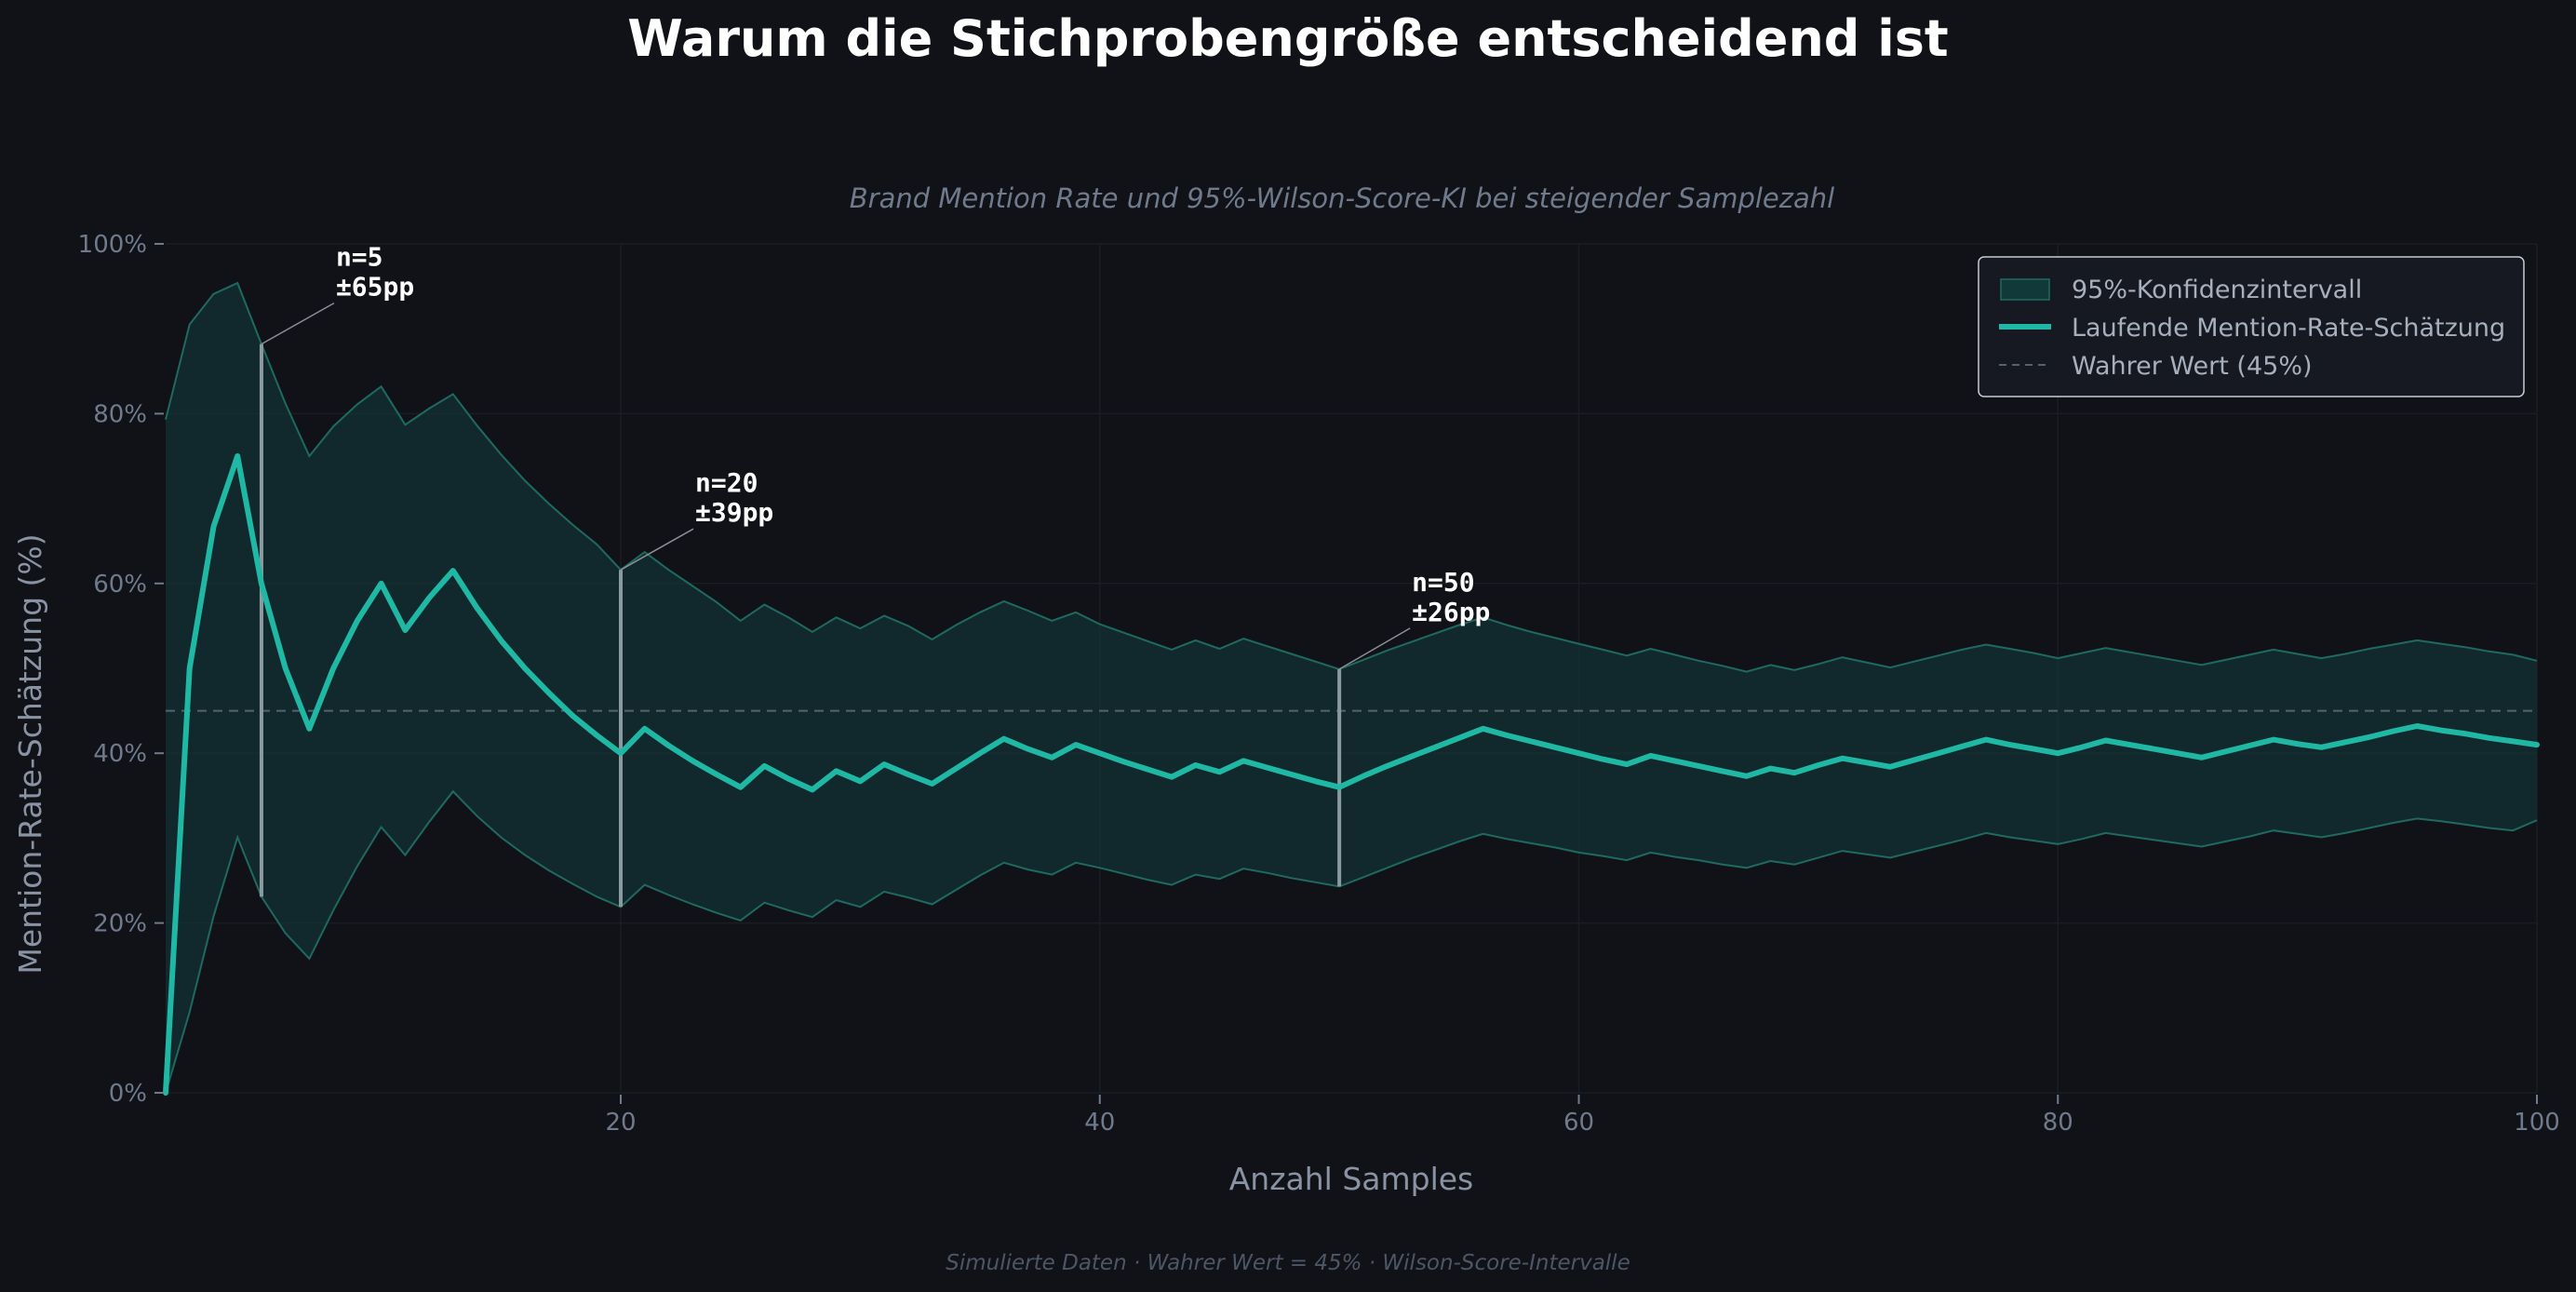  Describe the element at coordinates (1578, 1123) in the screenshot. I see `x-tick-label: 60` at that location.